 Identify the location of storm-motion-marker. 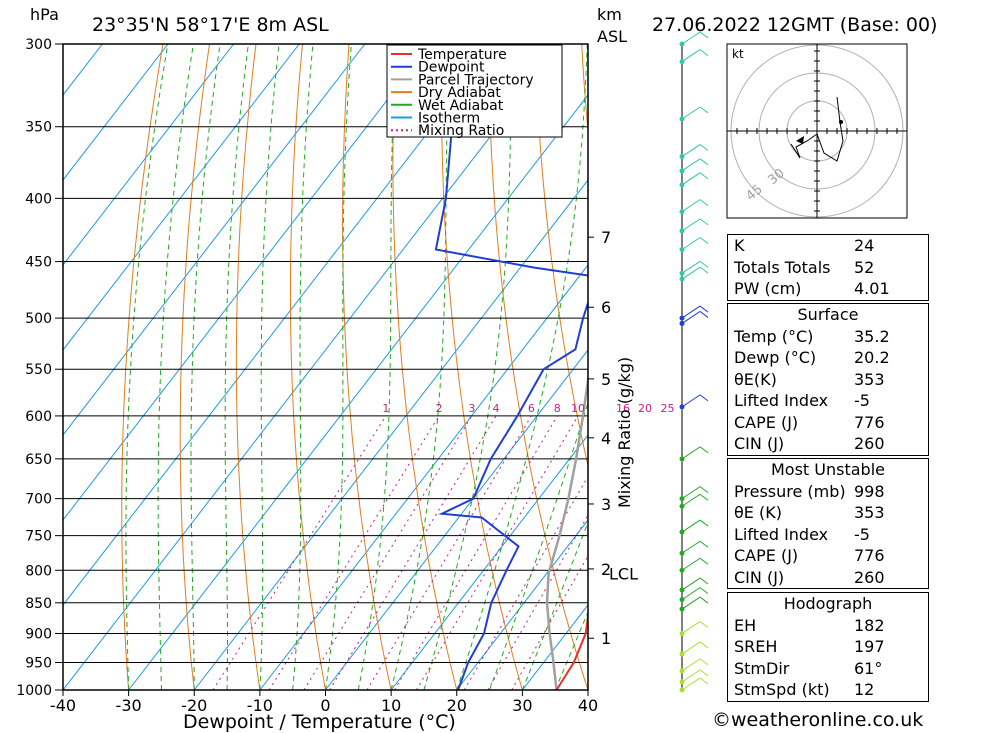
(800, 140).